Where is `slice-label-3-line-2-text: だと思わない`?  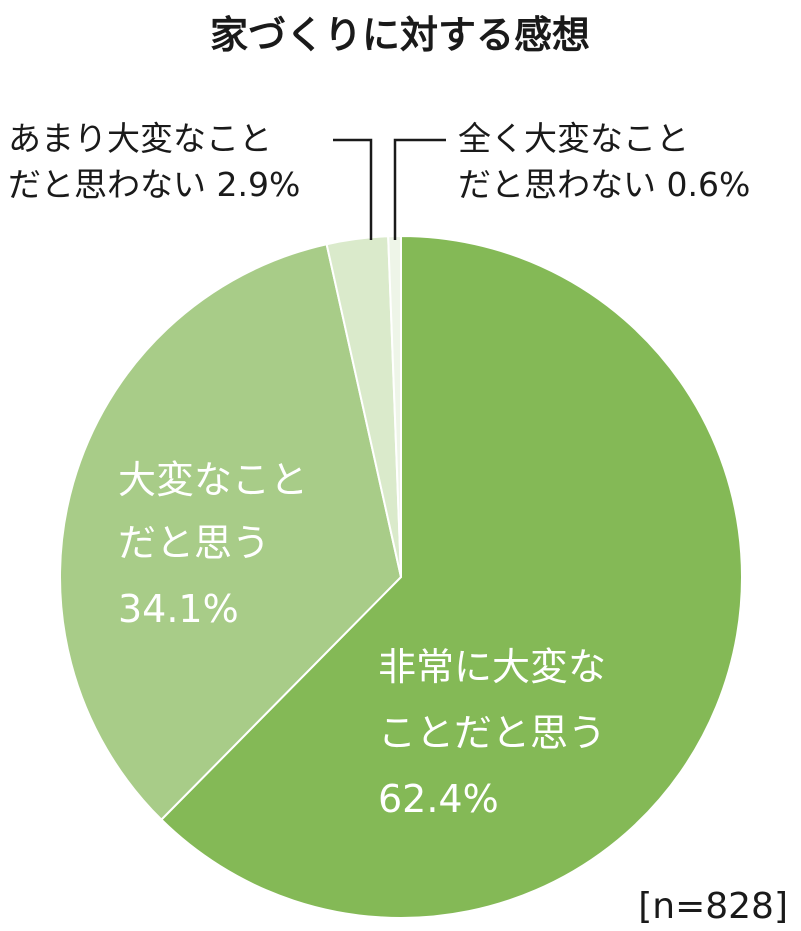
slice-label-3-line-2-text: だと思わない is located at coordinates (107, 184).